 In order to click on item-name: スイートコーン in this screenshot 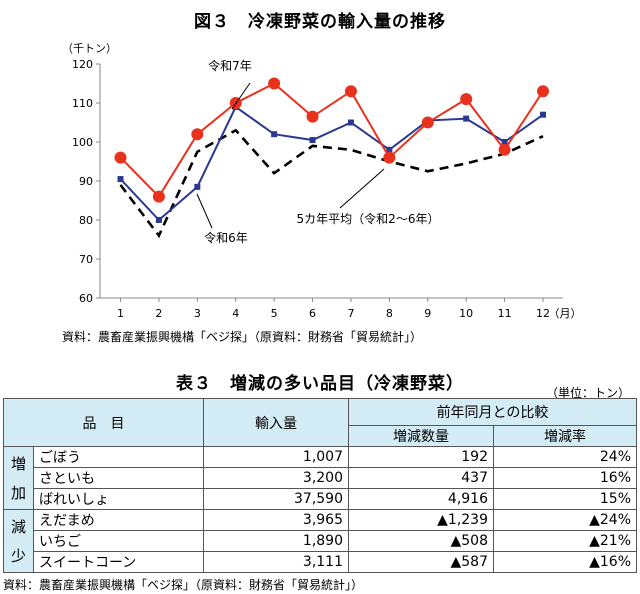, I will do `click(118, 562)`.